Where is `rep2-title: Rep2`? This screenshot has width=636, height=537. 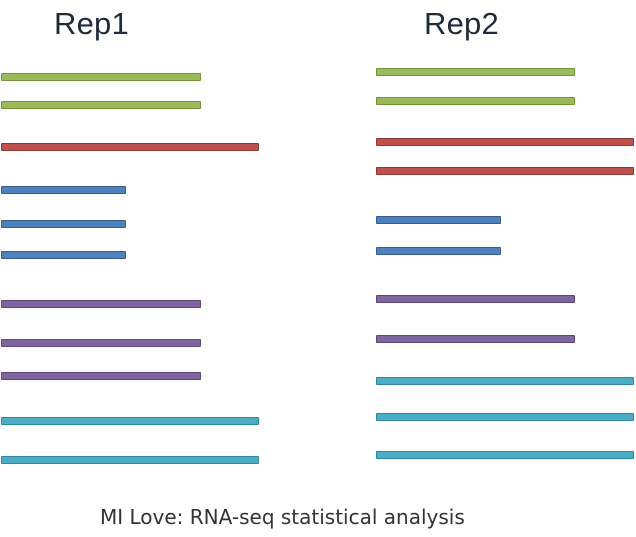 rep2-title: Rep2 is located at coordinates (461, 23).